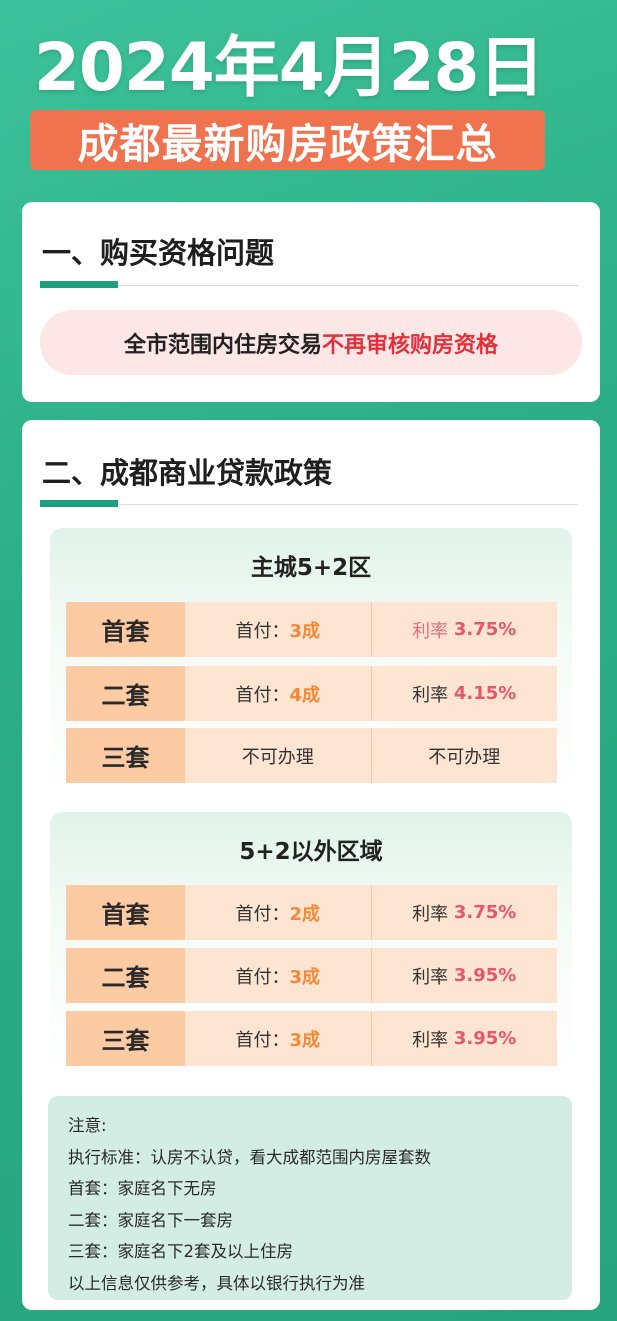  I want to click on table-row: 首套 首付： 2成 利率 3.75%, so click(311, 912).